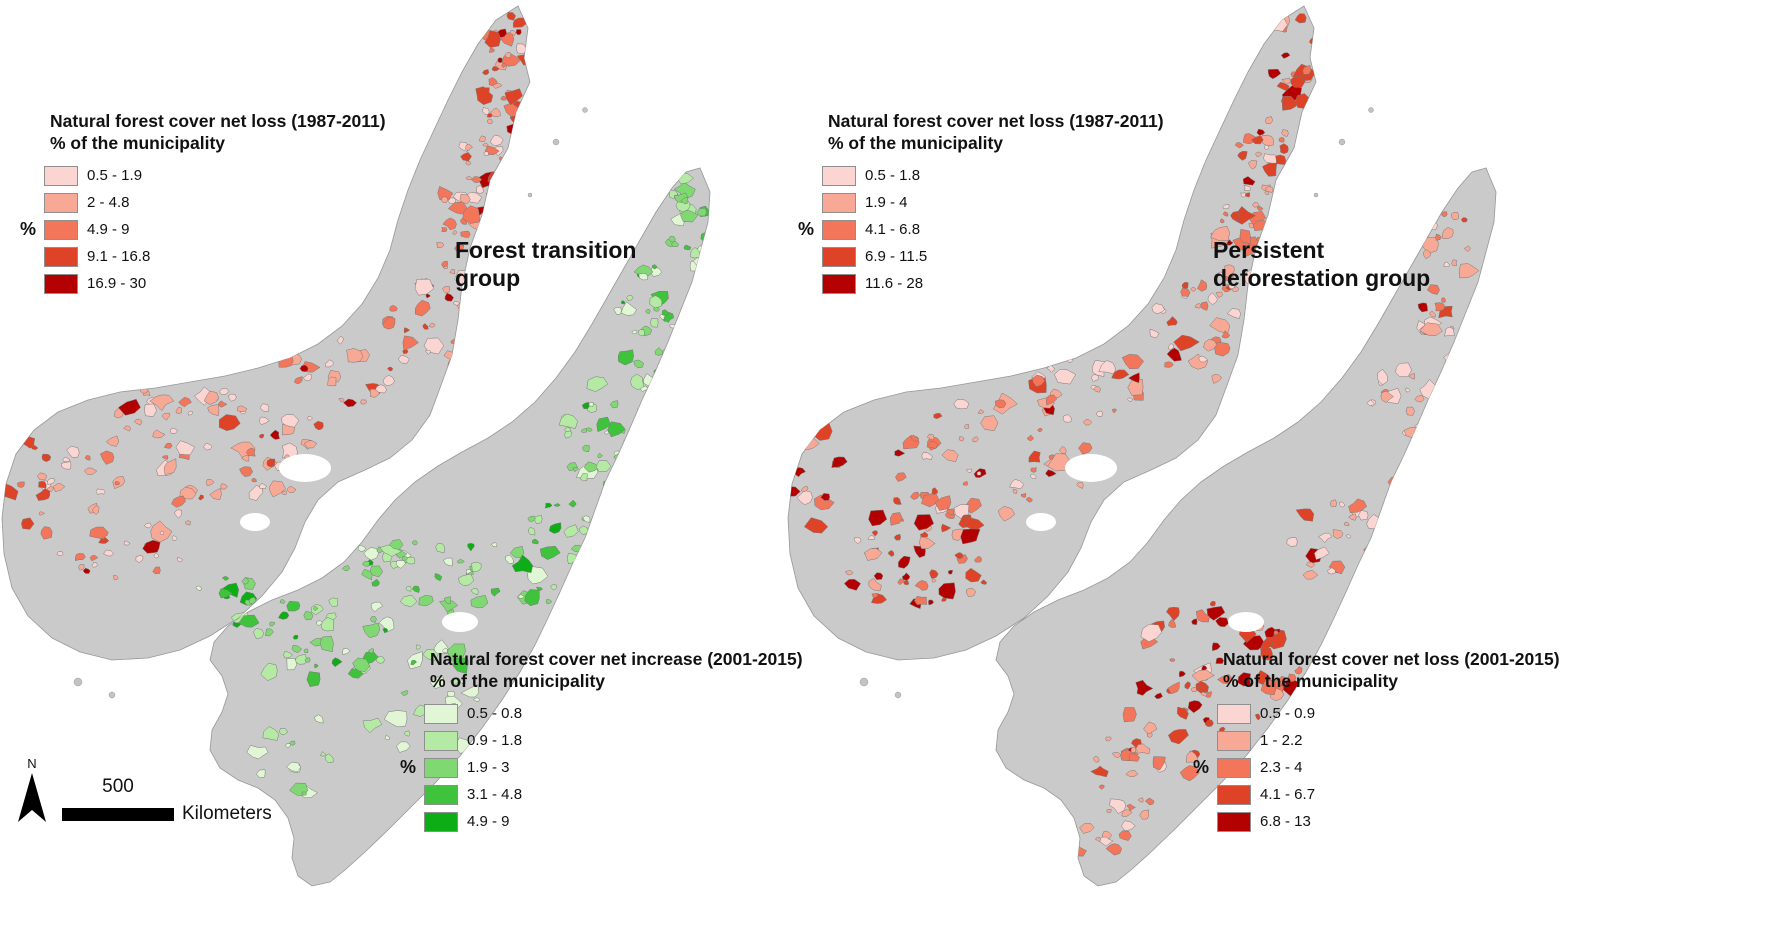 Image resolution: width=1772 pixels, height=937 pixels. I want to click on legend-class-label: 0.5 - 1.9, so click(115, 175).